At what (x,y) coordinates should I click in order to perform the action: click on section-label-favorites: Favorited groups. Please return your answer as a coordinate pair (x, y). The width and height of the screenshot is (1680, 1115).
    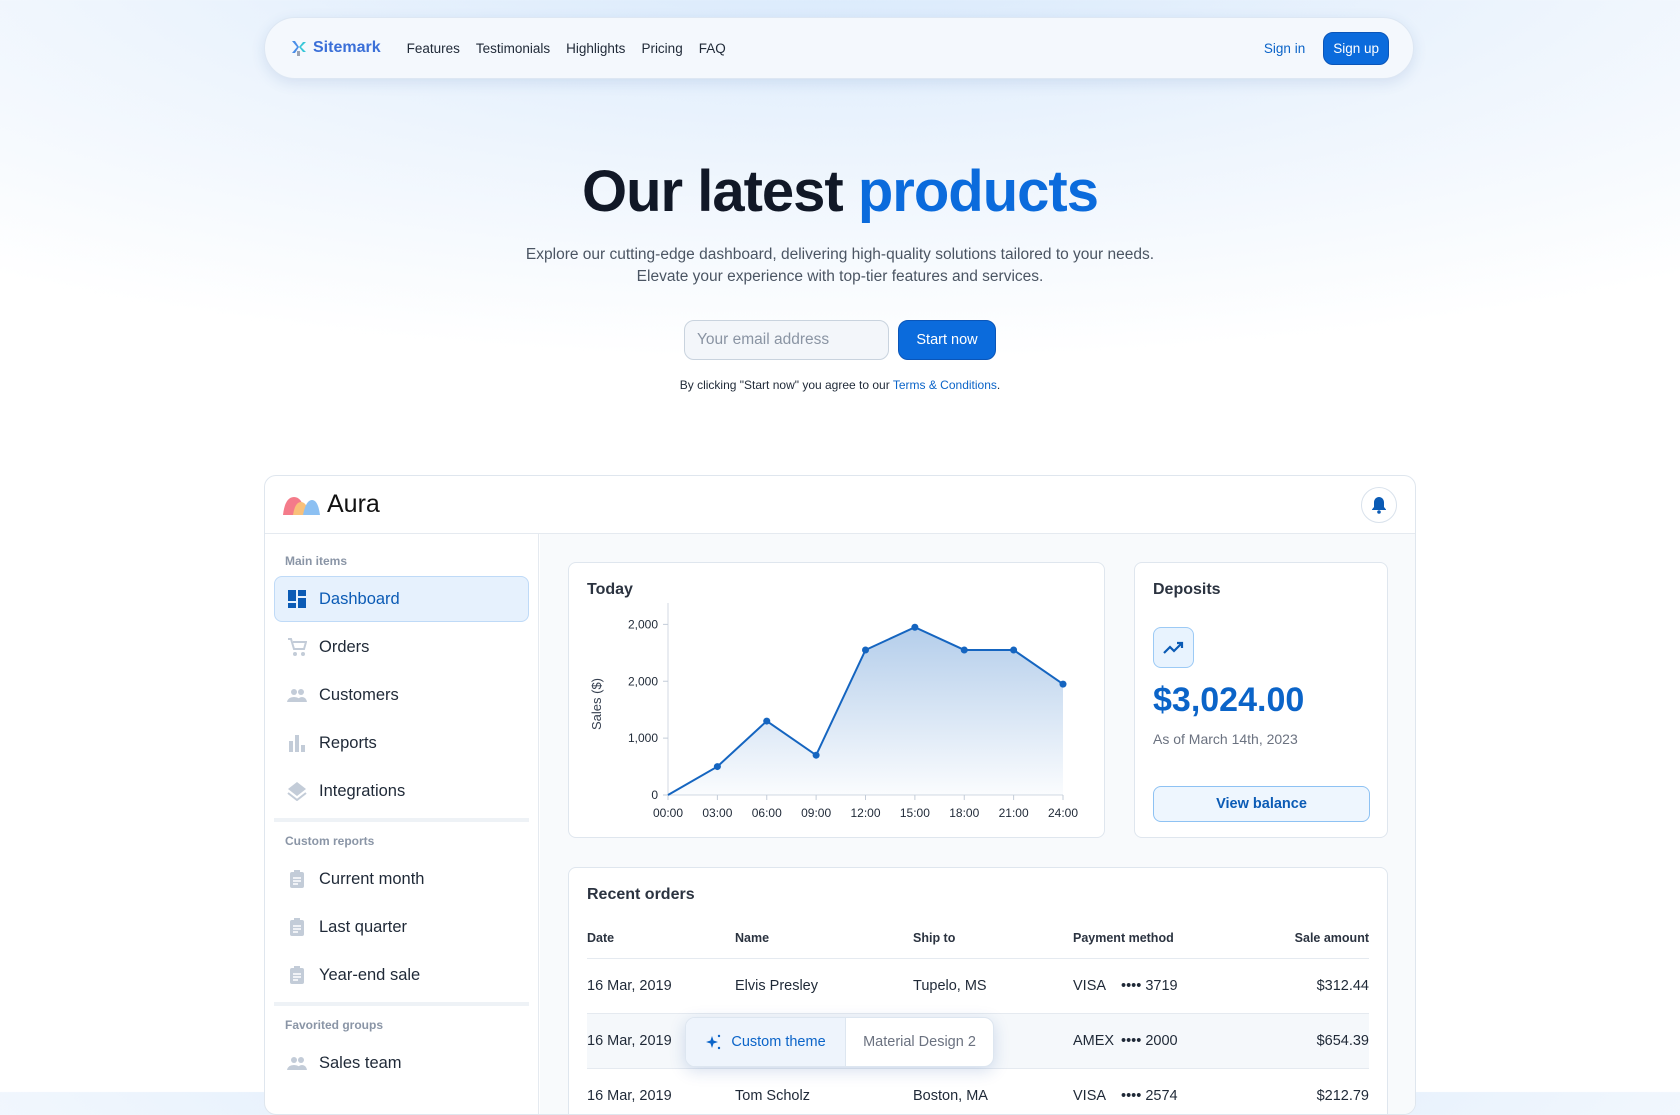
    Looking at the image, I should click on (334, 1025).